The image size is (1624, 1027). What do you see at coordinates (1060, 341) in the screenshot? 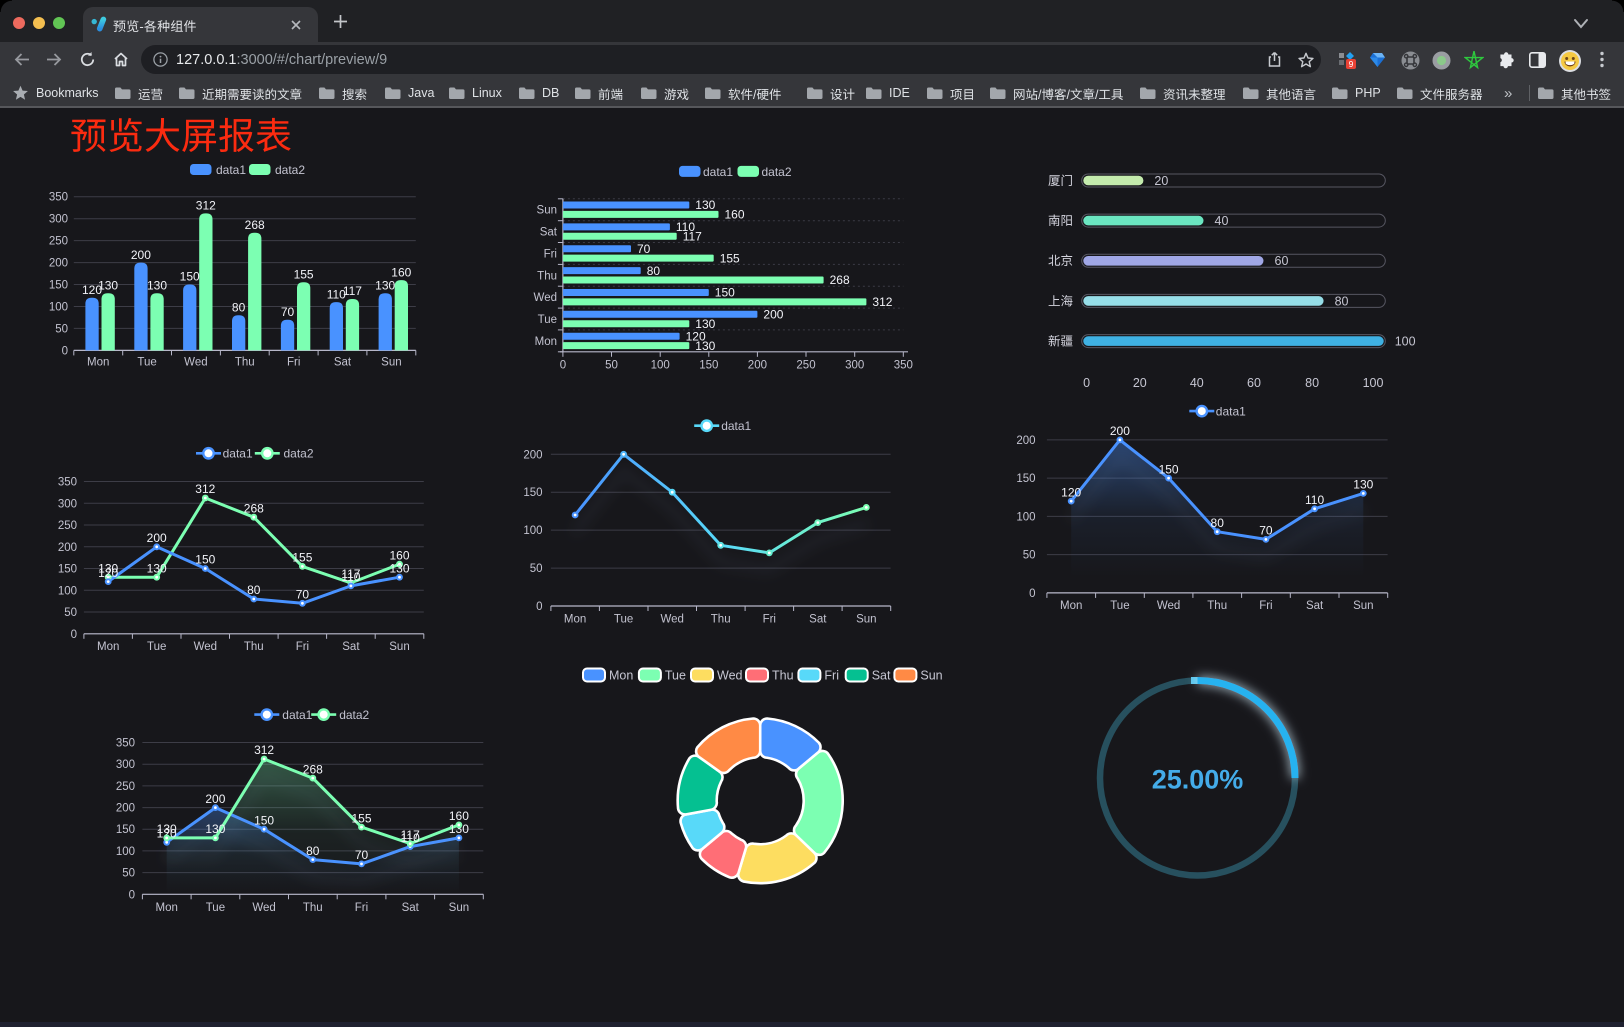
I see `svg-text: 新疆` at bounding box center [1060, 341].